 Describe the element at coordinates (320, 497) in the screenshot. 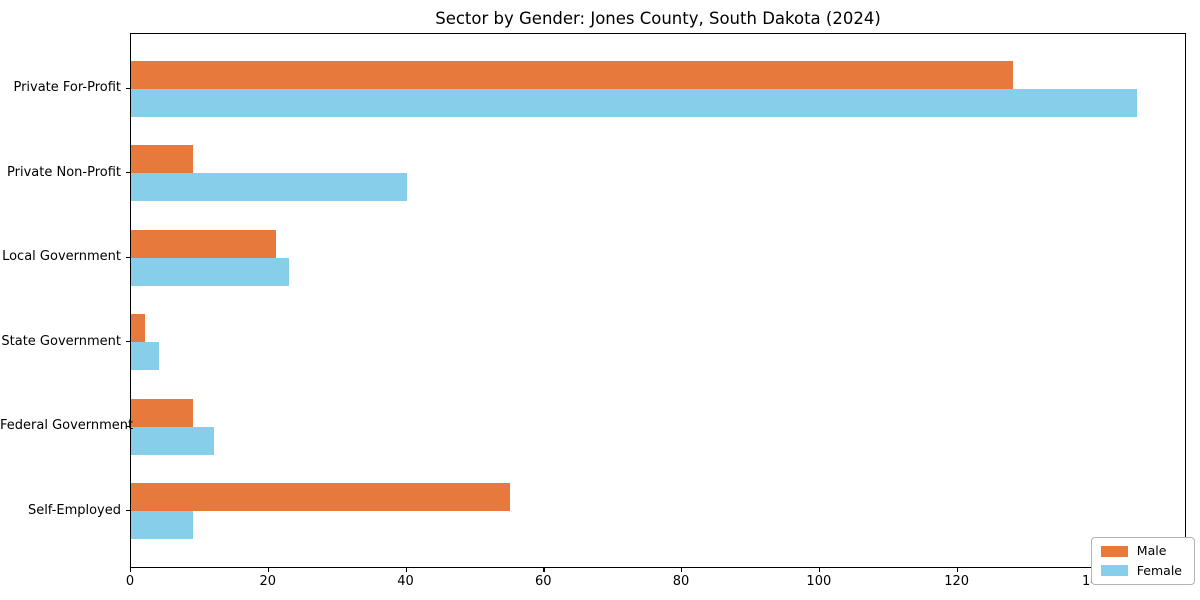

I see `bar-male-self-employed` at that location.